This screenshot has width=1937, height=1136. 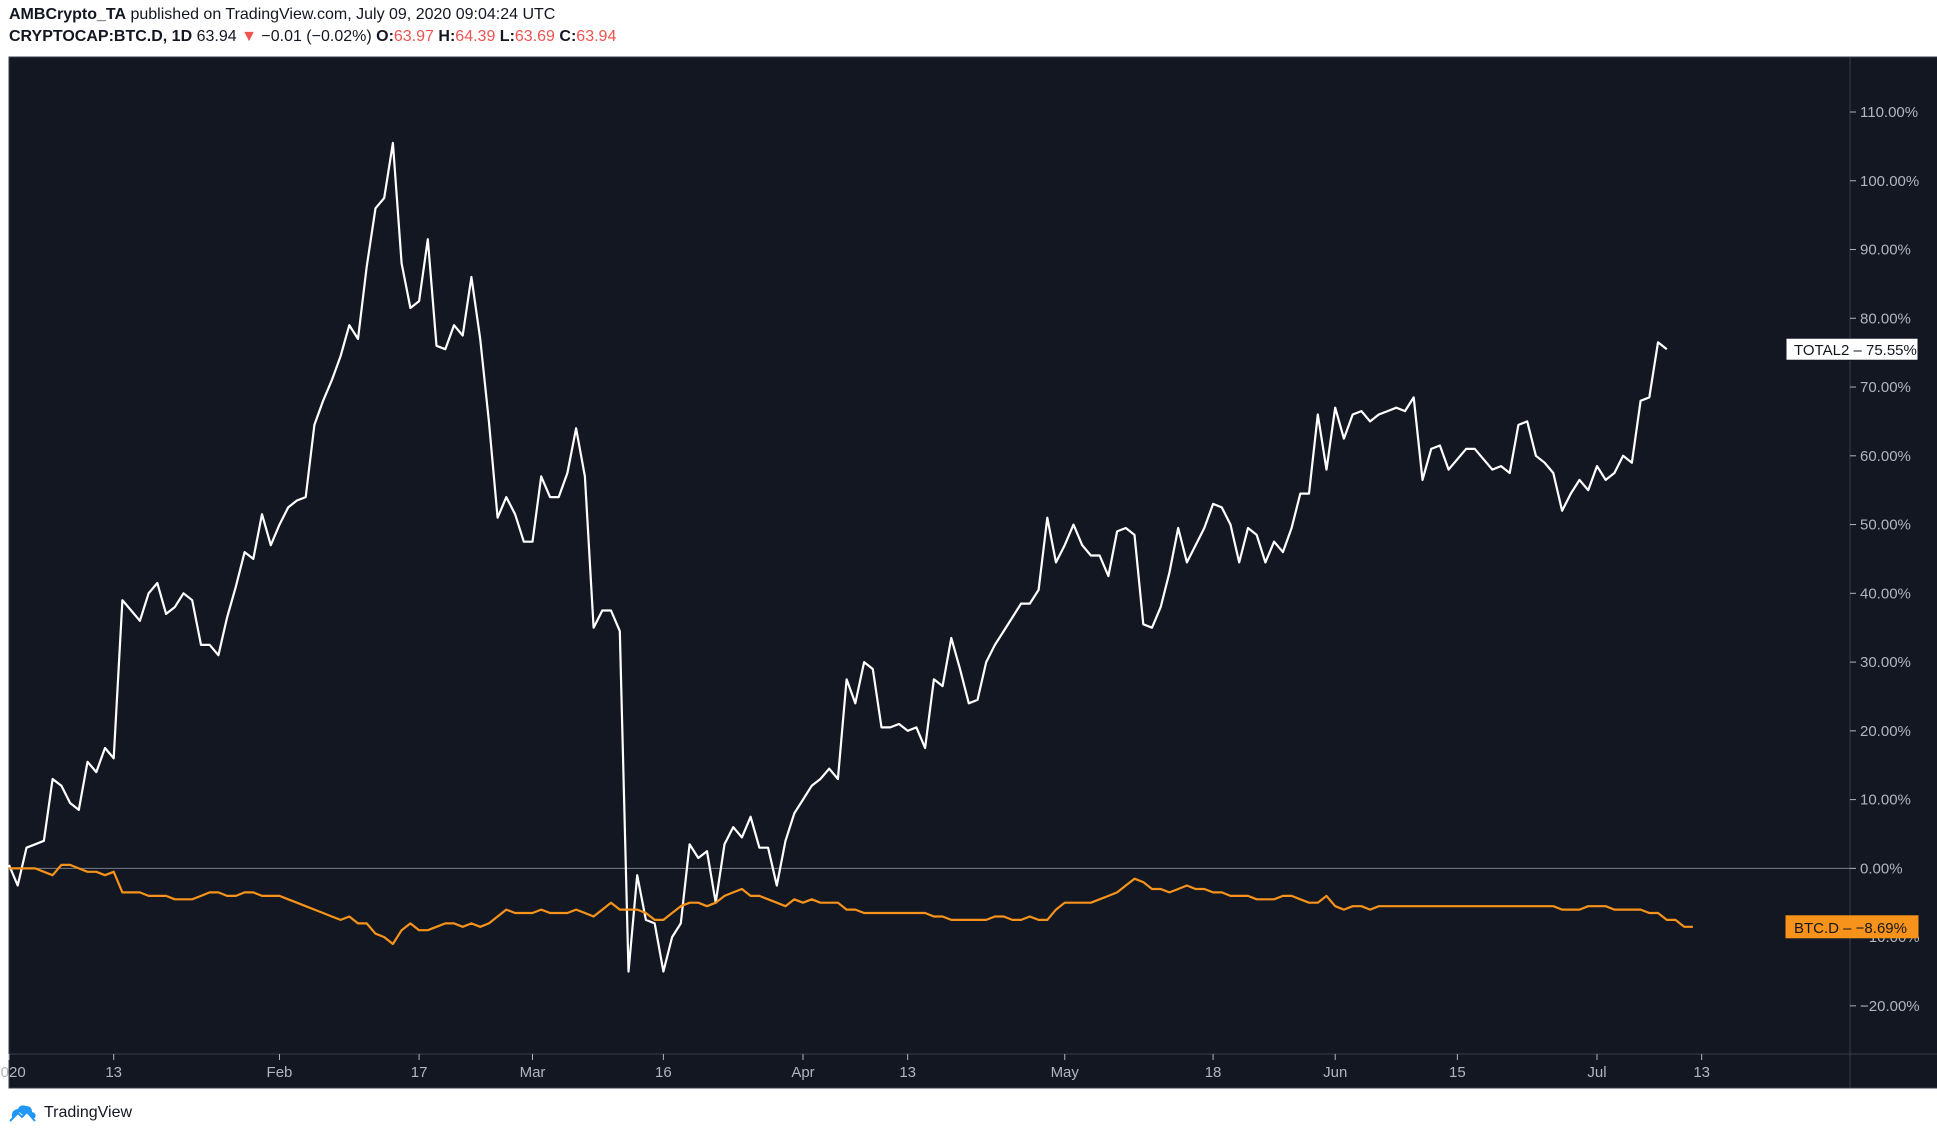 I want to click on y-tick-label: 100.00%, so click(x=1889, y=181).